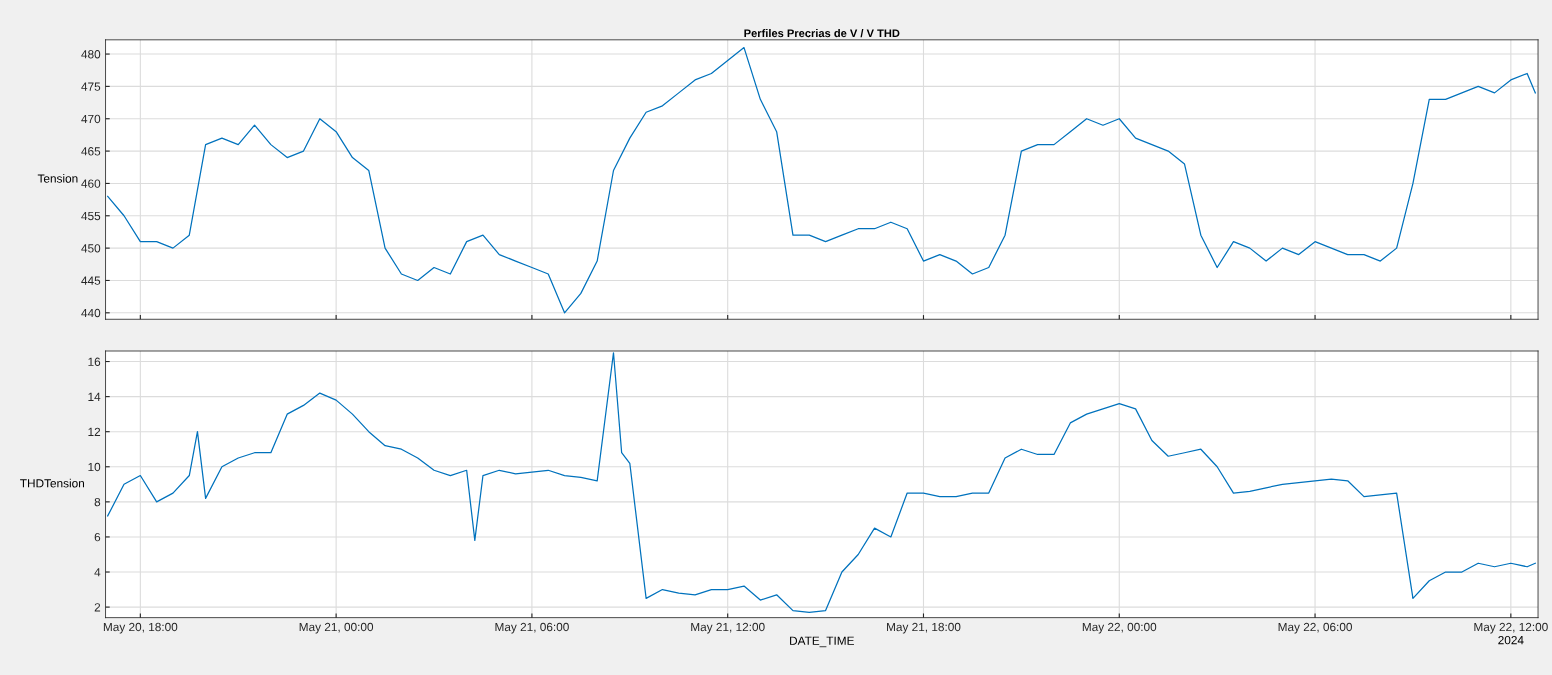 This screenshot has width=1552, height=675. Describe the element at coordinates (97, 607) in the screenshot. I see `y-tick-label: 2` at that location.